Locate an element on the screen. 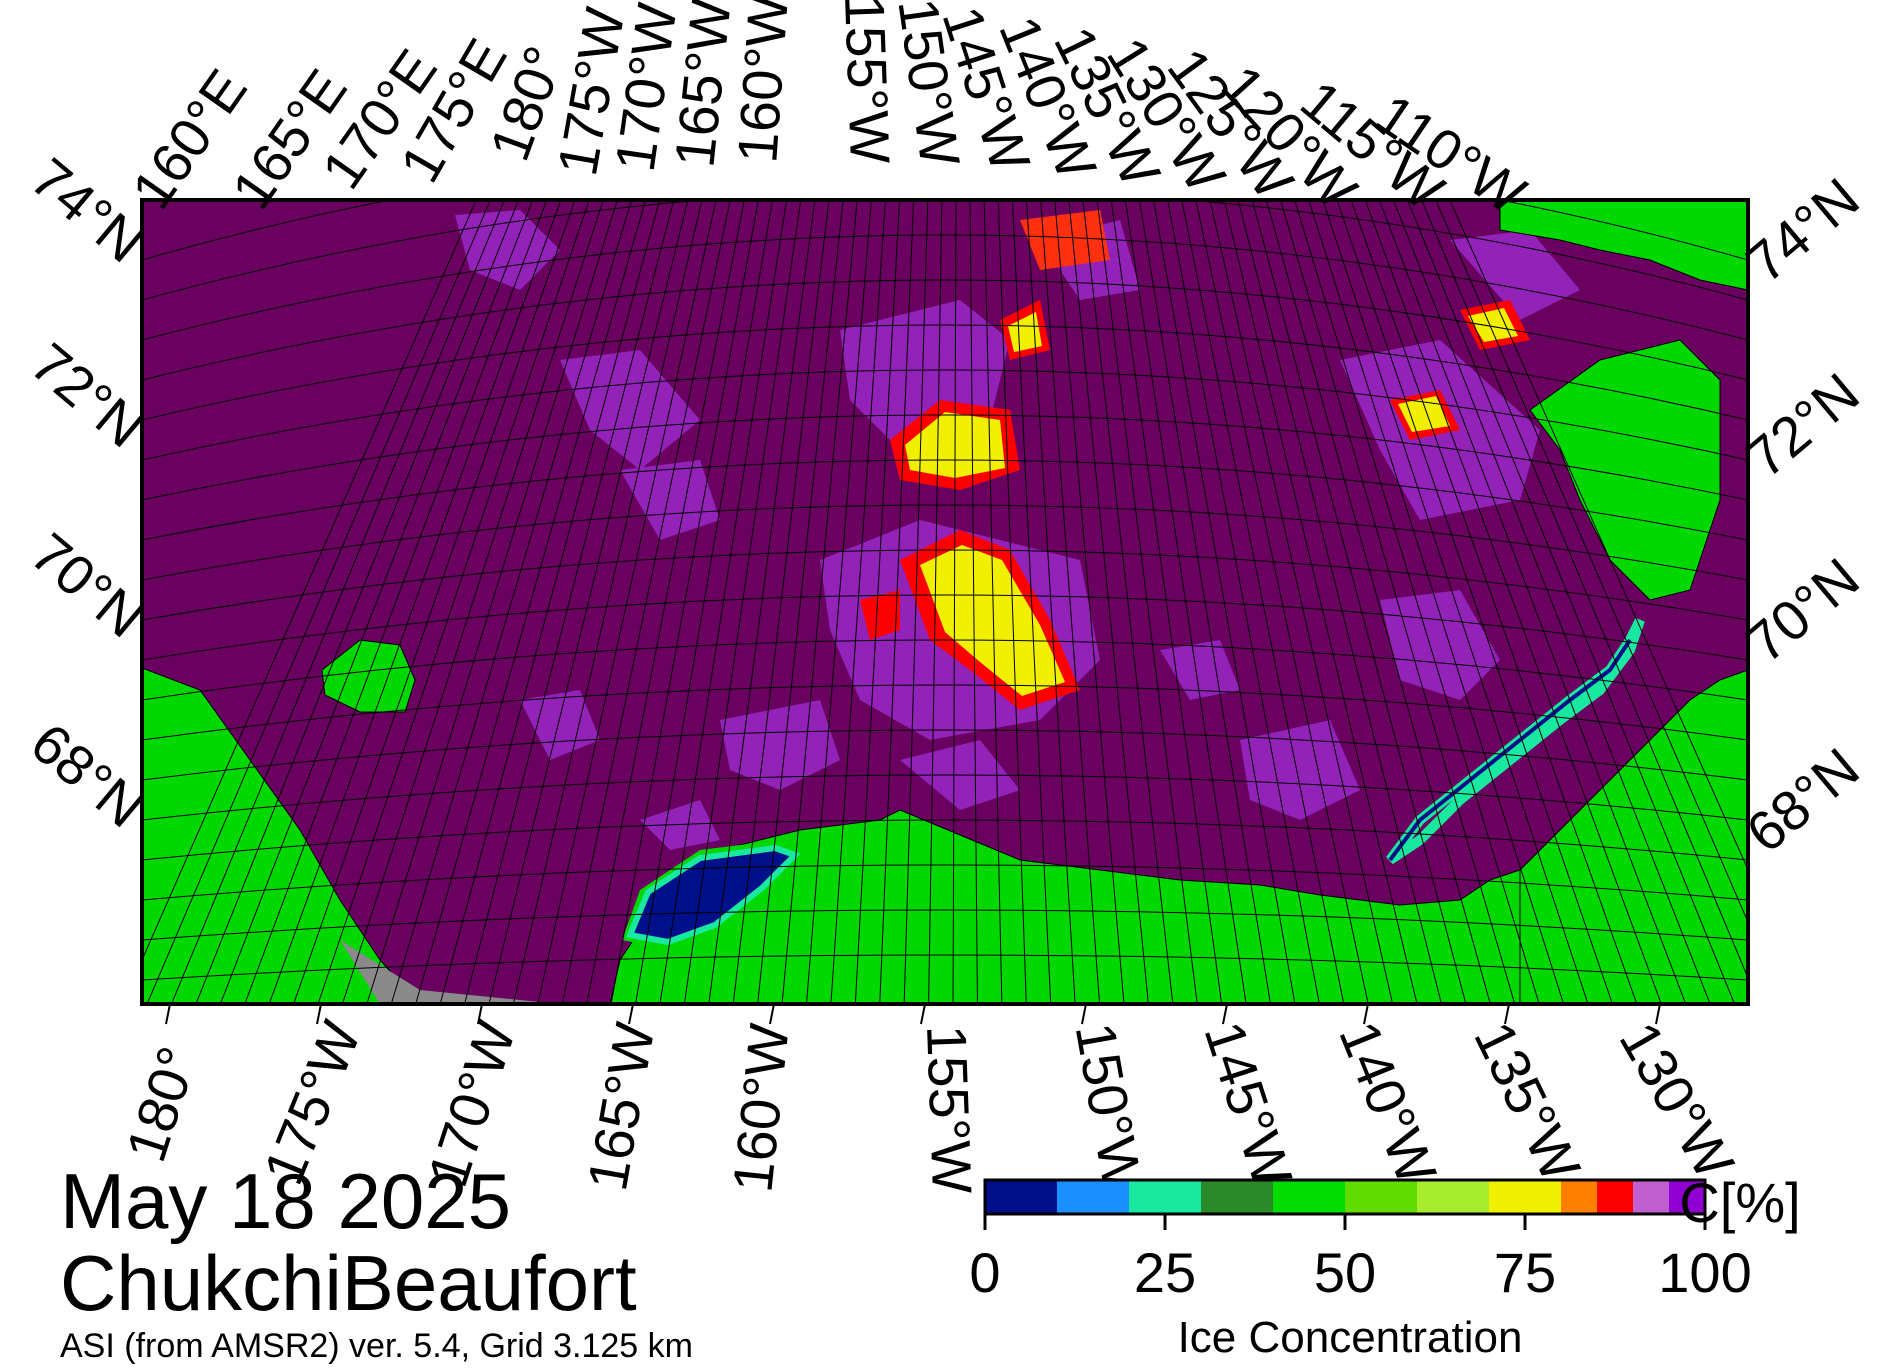 This screenshot has height=1370, width=1890. colorbar-tick-label: 0 is located at coordinates (984, 1272).